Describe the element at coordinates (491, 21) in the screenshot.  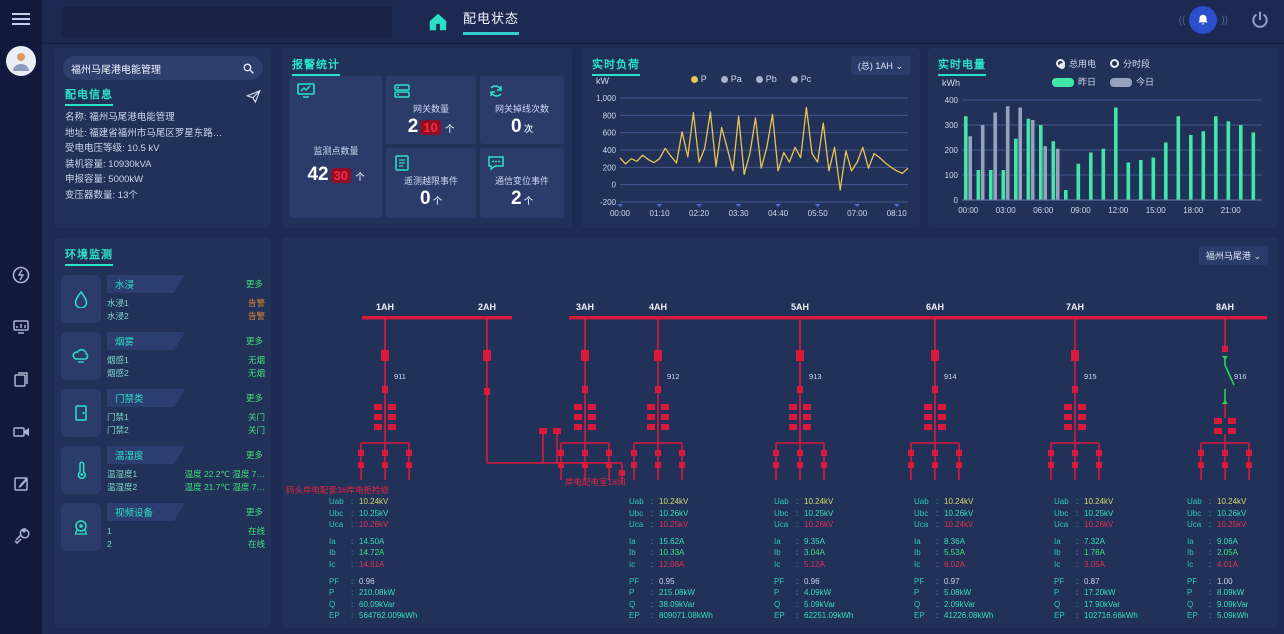
I see `tab-power-distribution-status: 配电状态` at that location.